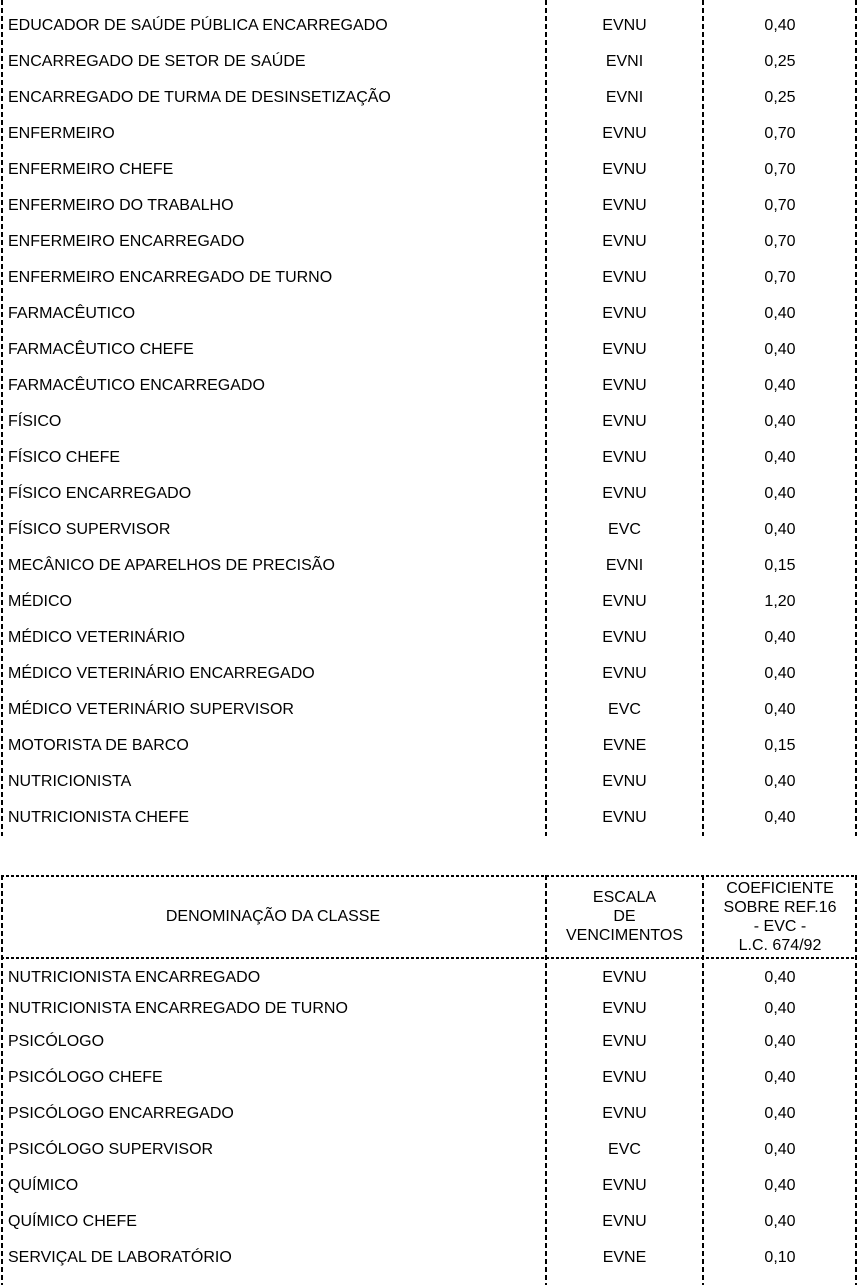 The image size is (859, 1285). What do you see at coordinates (85, 1077) in the screenshot?
I see `class-name-cell: PSICÓLOGO CHEFE` at bounding box center [85, 1077].